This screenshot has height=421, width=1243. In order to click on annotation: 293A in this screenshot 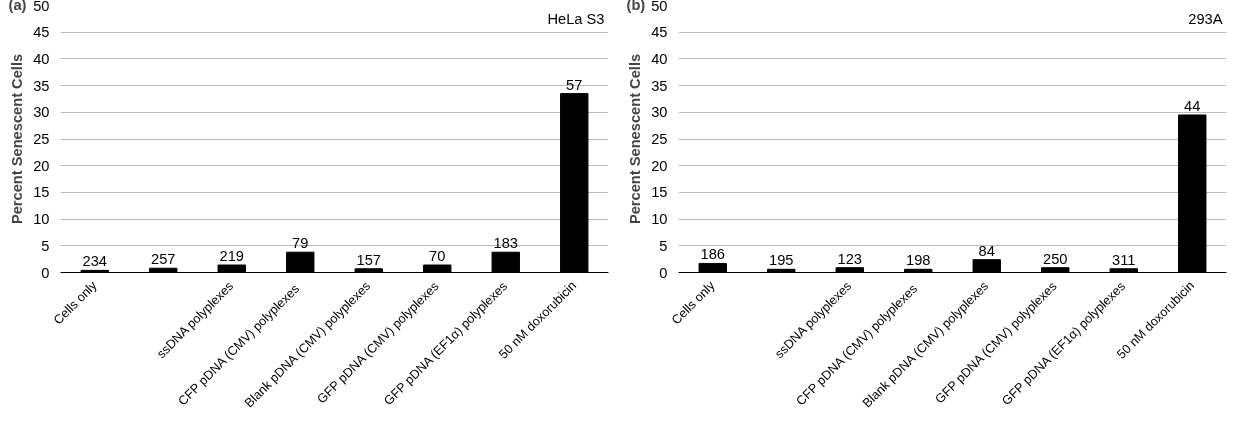, I will do `click(1205, 18)`.